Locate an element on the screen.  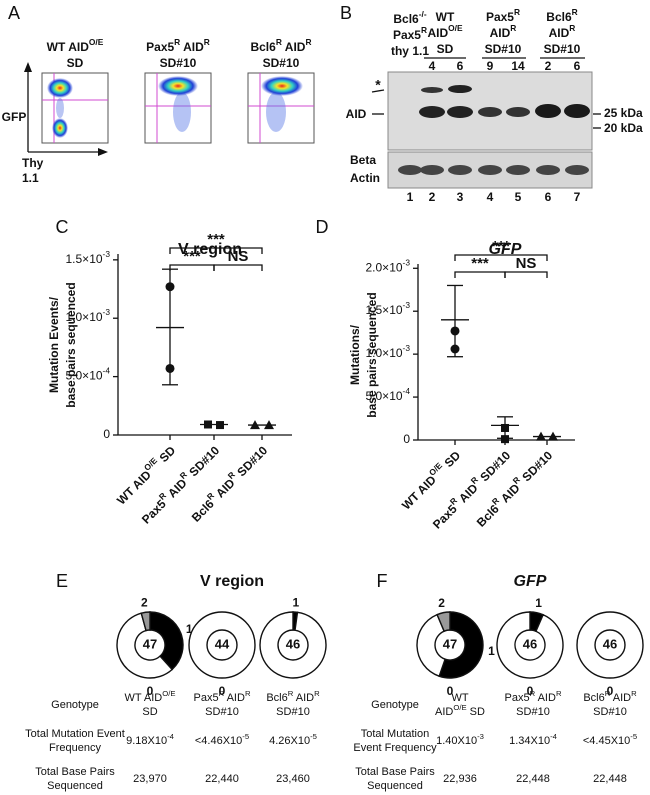
size-marker: 25 kDa is located at coordinates (623, 113).